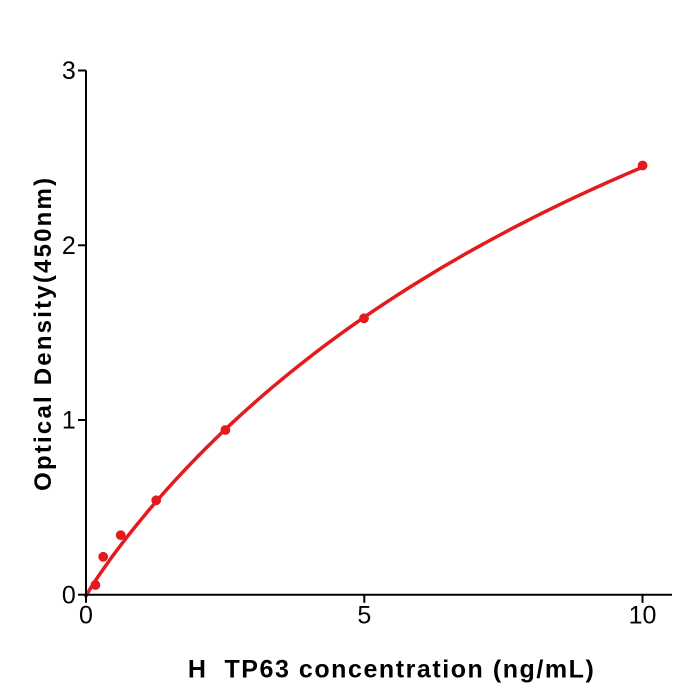 The height and width of the screenshot is (700, 700). I want to click on svg-text: 3, so click(69, 71).